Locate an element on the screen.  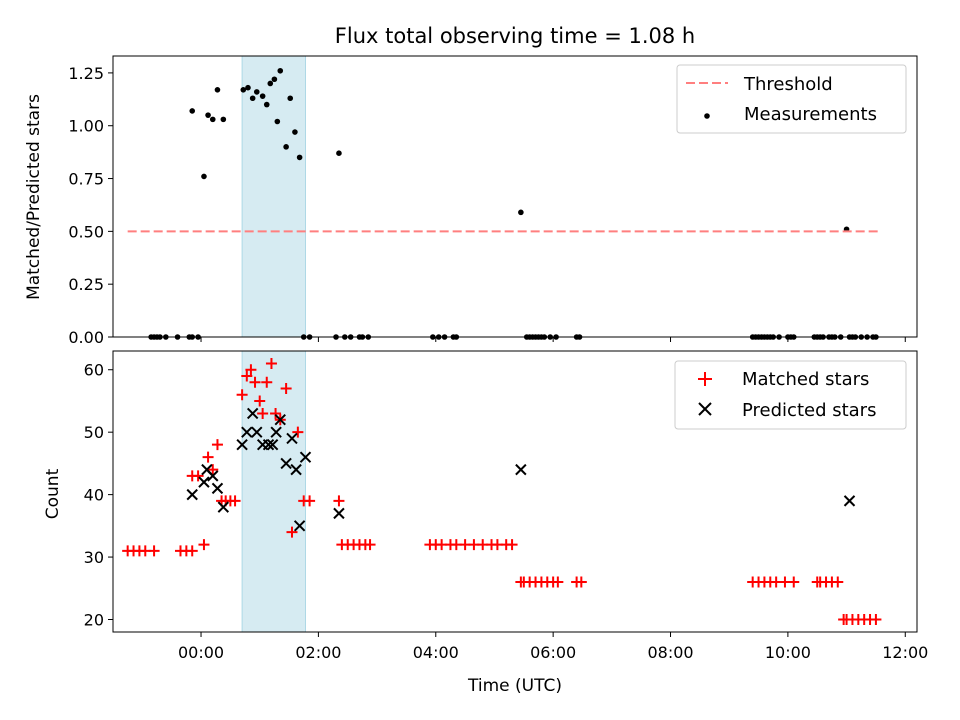
xtick-label: 06:00 is located at coordinates (553, 652).